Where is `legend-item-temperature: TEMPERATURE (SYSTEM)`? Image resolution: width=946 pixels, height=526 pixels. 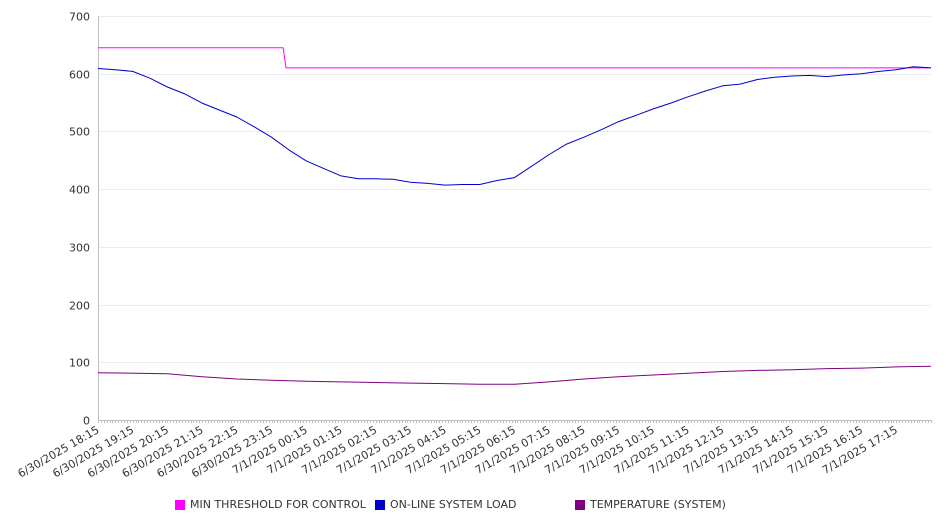 legend-item-temperature: TEMPERATURE (SYSTEM) is located at coordinates (650, 504).